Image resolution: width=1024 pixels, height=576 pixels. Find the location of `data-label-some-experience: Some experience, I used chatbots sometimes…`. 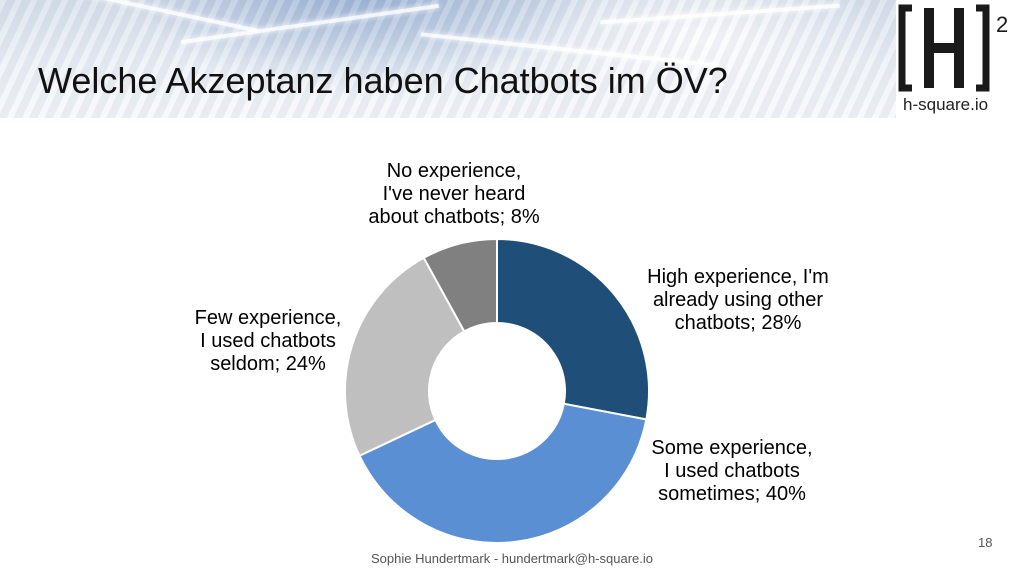

data-label-some-experience: Some experience, I used chatbots sometimes… is located at coordinates (731, 471).